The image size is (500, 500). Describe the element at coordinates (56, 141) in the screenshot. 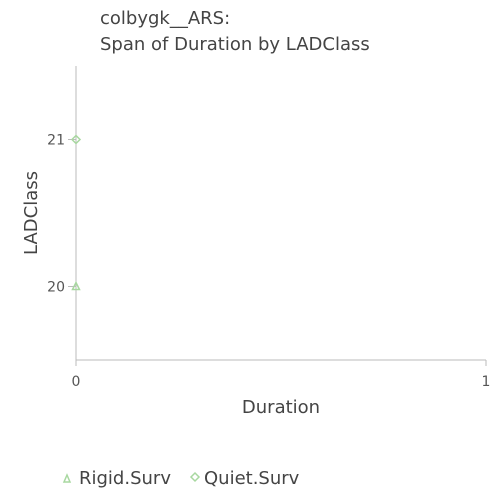

I see `y-tick-label: 21` at that location.